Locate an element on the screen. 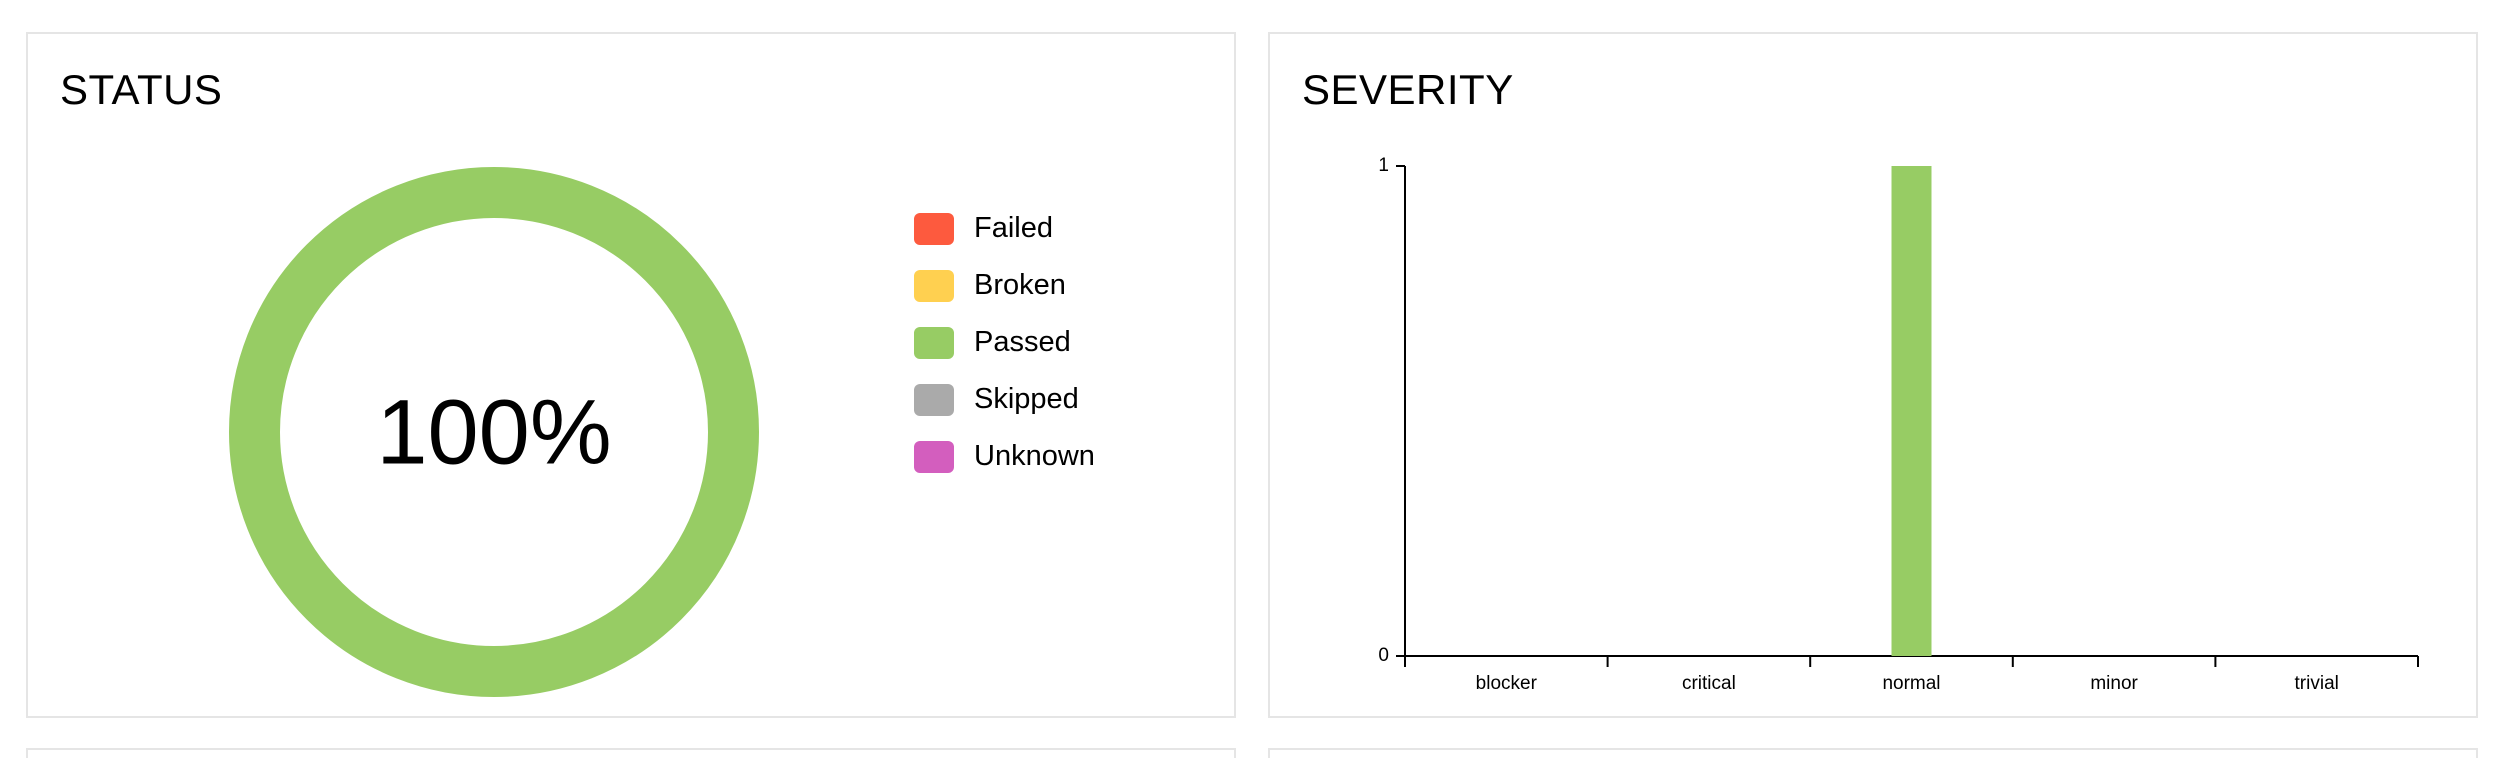 The width and height of the screenshot is (2498, 758). legend-label-unknown: Unknown is located at coordinates (1034, 456).